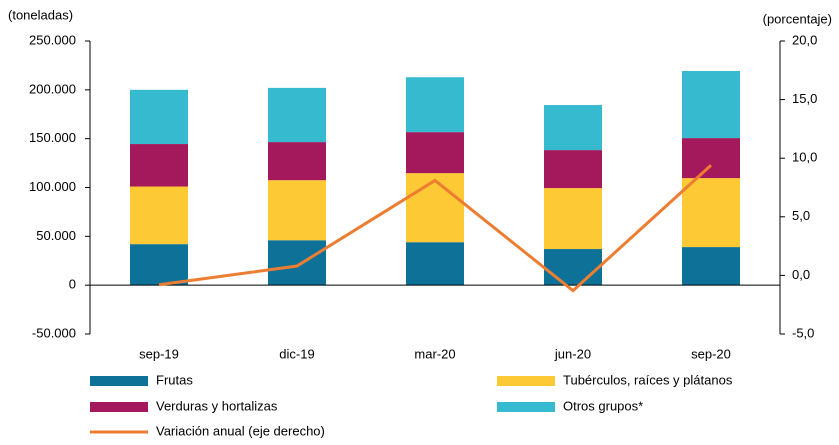  What do you see at coordinates (174, 379) in the screenshot?
I see `legend-label: Frutas` at bounding box center [174, 379].